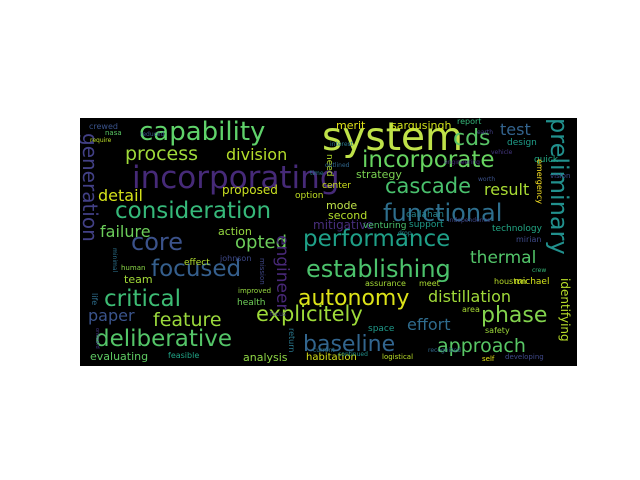 Image resolution: width=640 pixels, height=480 pixels. I want to click on cloud-word-effect: effect, so click(197, 263).